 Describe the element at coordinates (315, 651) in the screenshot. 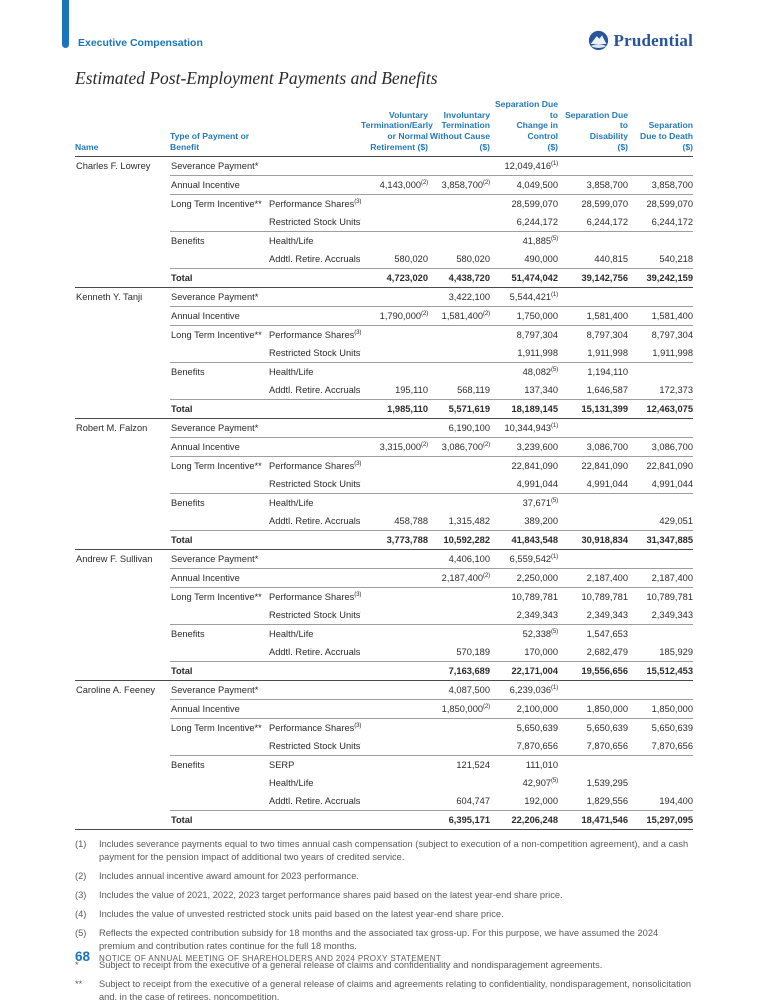

I see `payment-subtype: Addtl. Retire. Accruals` at that location.